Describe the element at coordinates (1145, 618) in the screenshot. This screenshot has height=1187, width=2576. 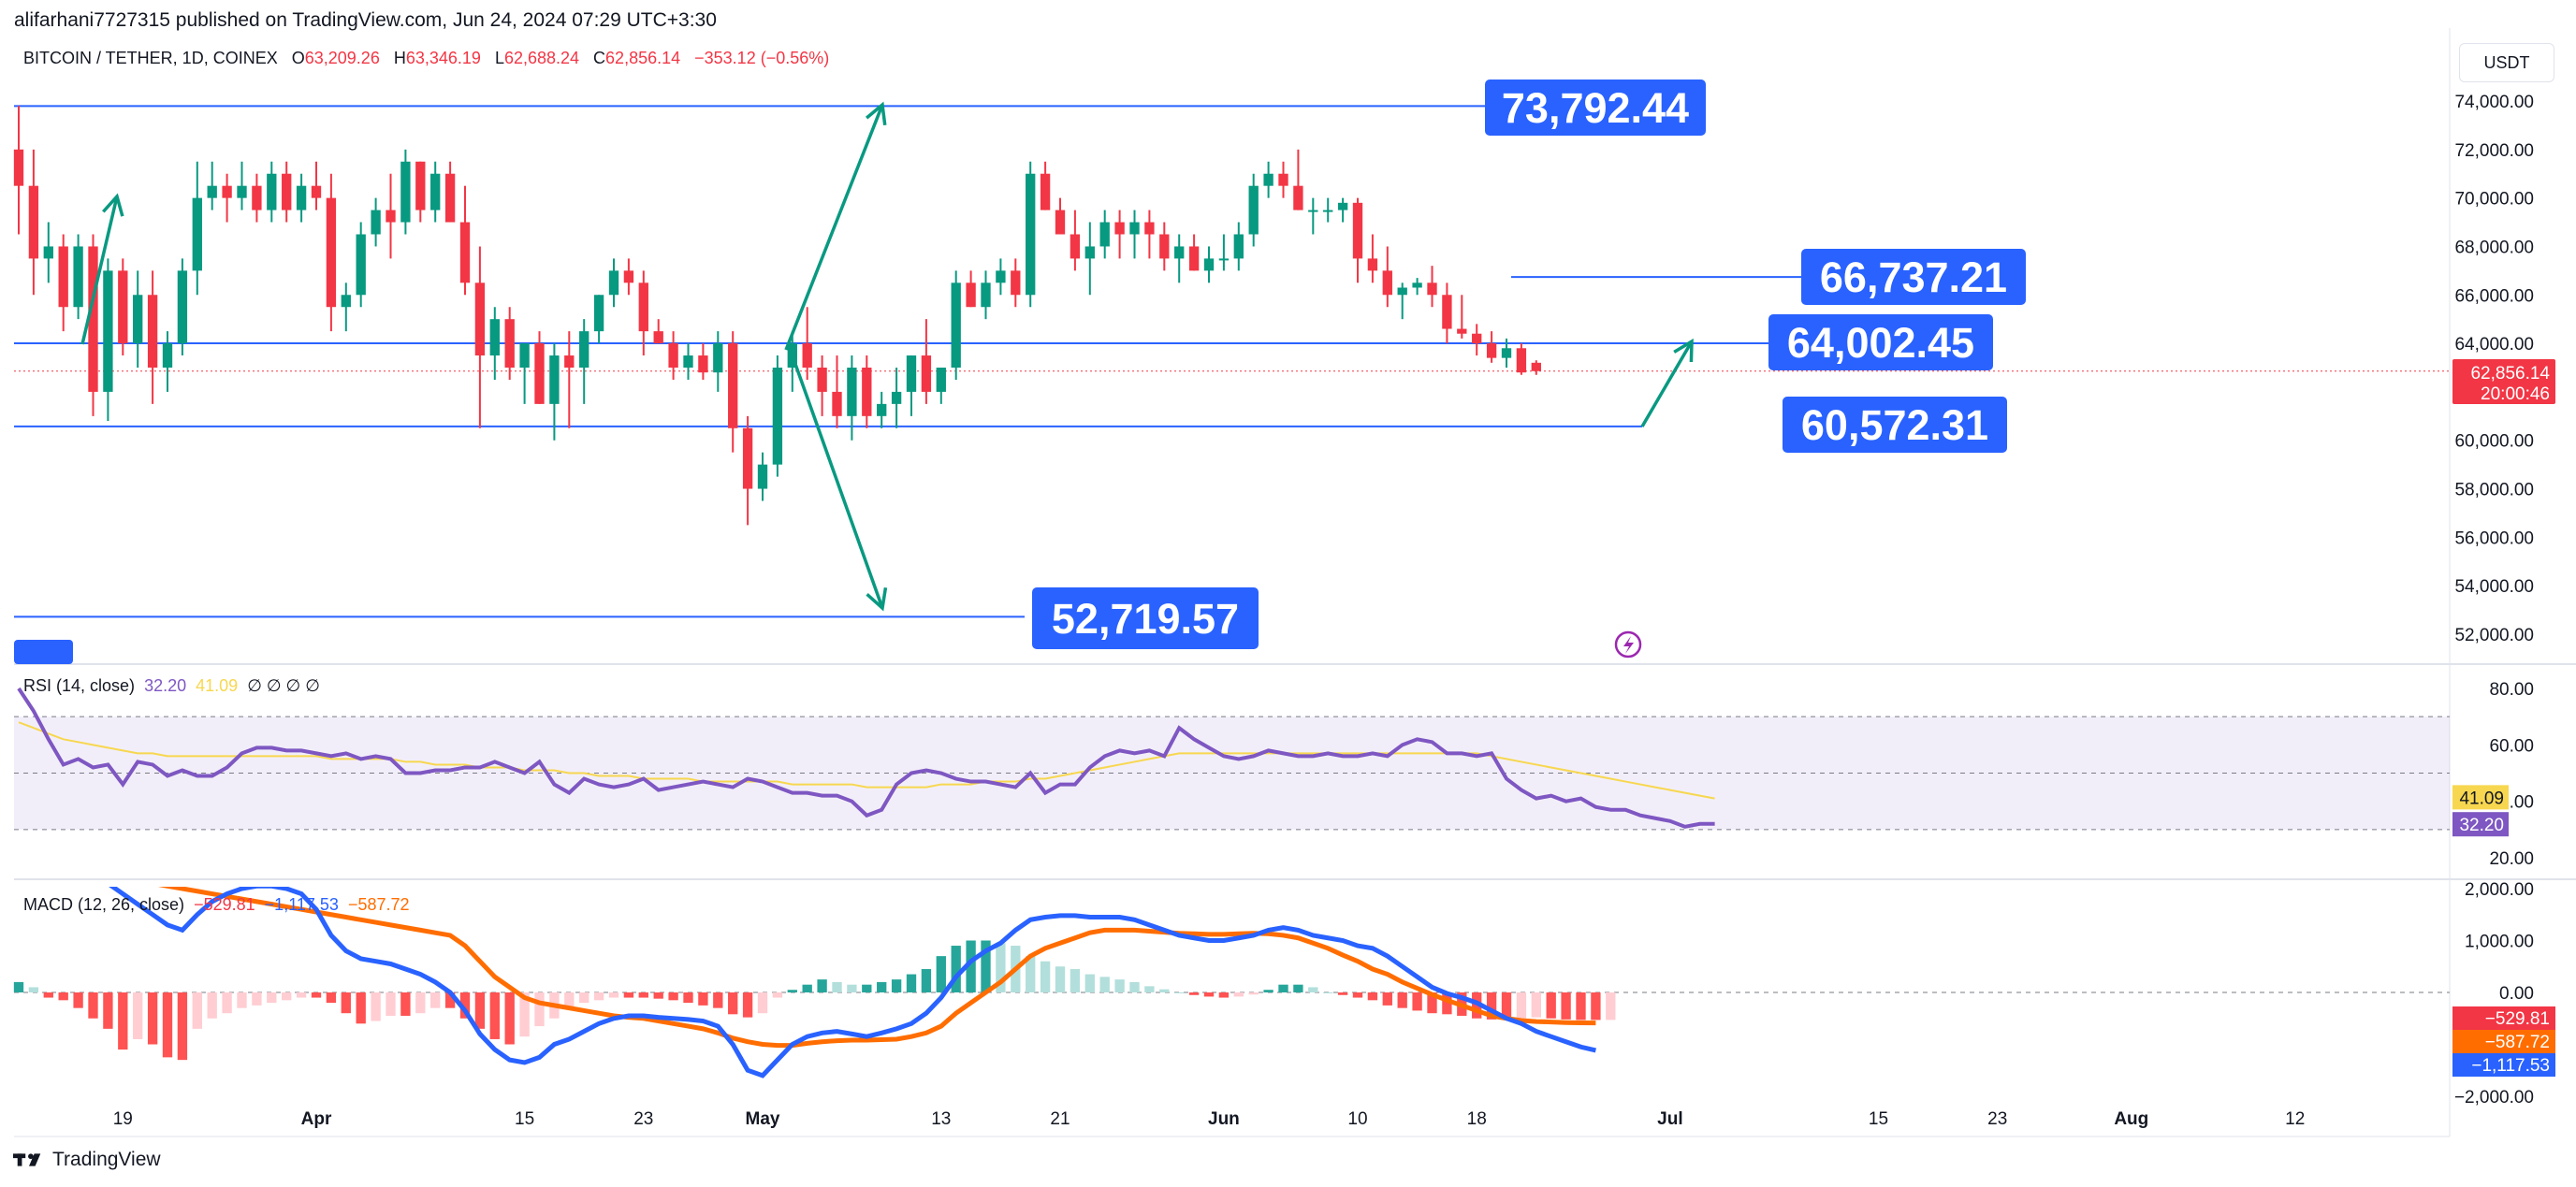
I see `level-label: 52,719.57` at that location.